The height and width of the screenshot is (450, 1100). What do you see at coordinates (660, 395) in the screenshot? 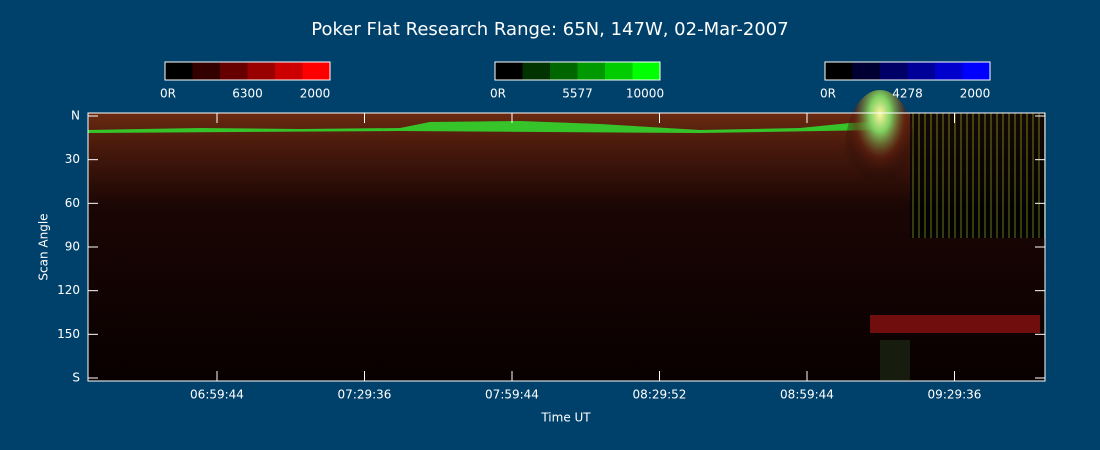
I see `x-tick-label: 08:29:52` at bounding box center [660, 395].